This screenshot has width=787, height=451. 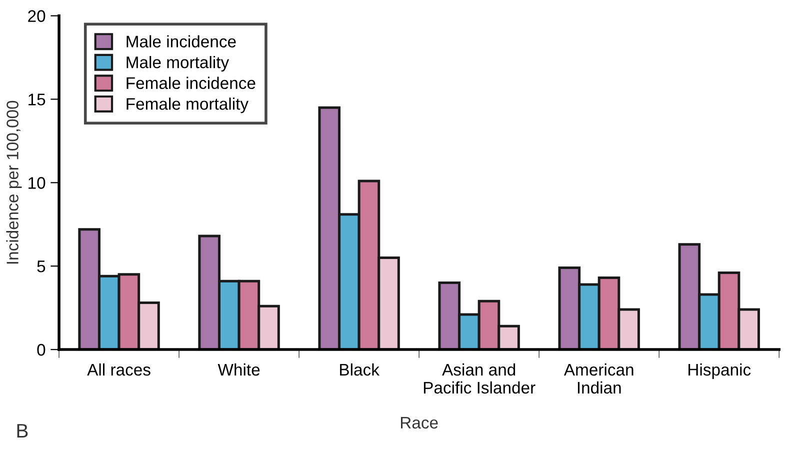 I want to click on y-tick-label: 5, so click(x=41, y=266).